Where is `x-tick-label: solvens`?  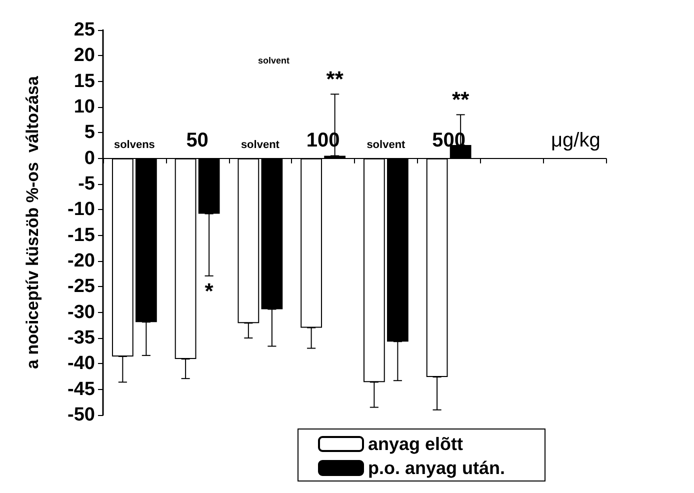
x-tick-label: solvens is located at coordinates (134, 144).